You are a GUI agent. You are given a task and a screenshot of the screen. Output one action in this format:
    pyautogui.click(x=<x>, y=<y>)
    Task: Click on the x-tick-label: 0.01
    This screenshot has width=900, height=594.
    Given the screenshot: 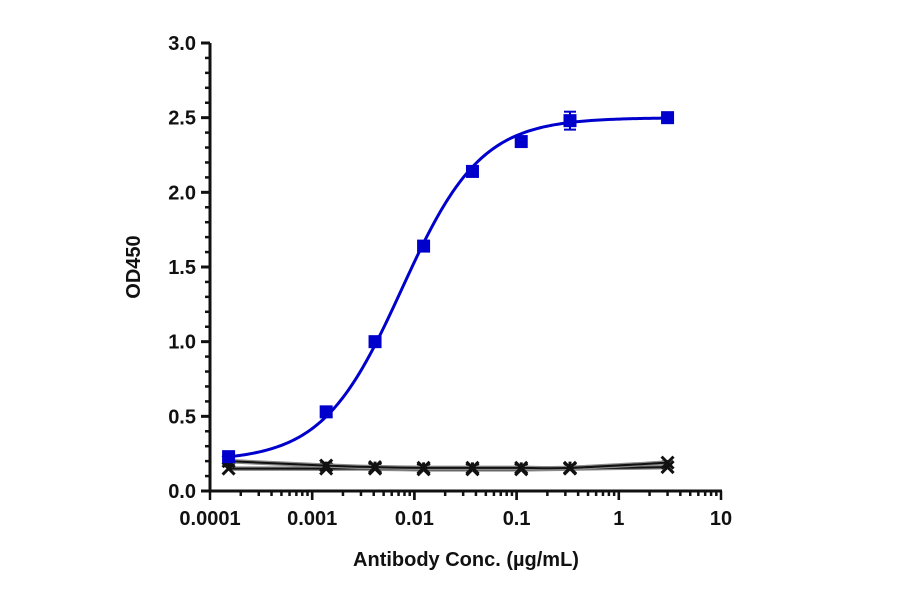 What is the action you would take?
    pyautogui.click(x=414, y=519)
    